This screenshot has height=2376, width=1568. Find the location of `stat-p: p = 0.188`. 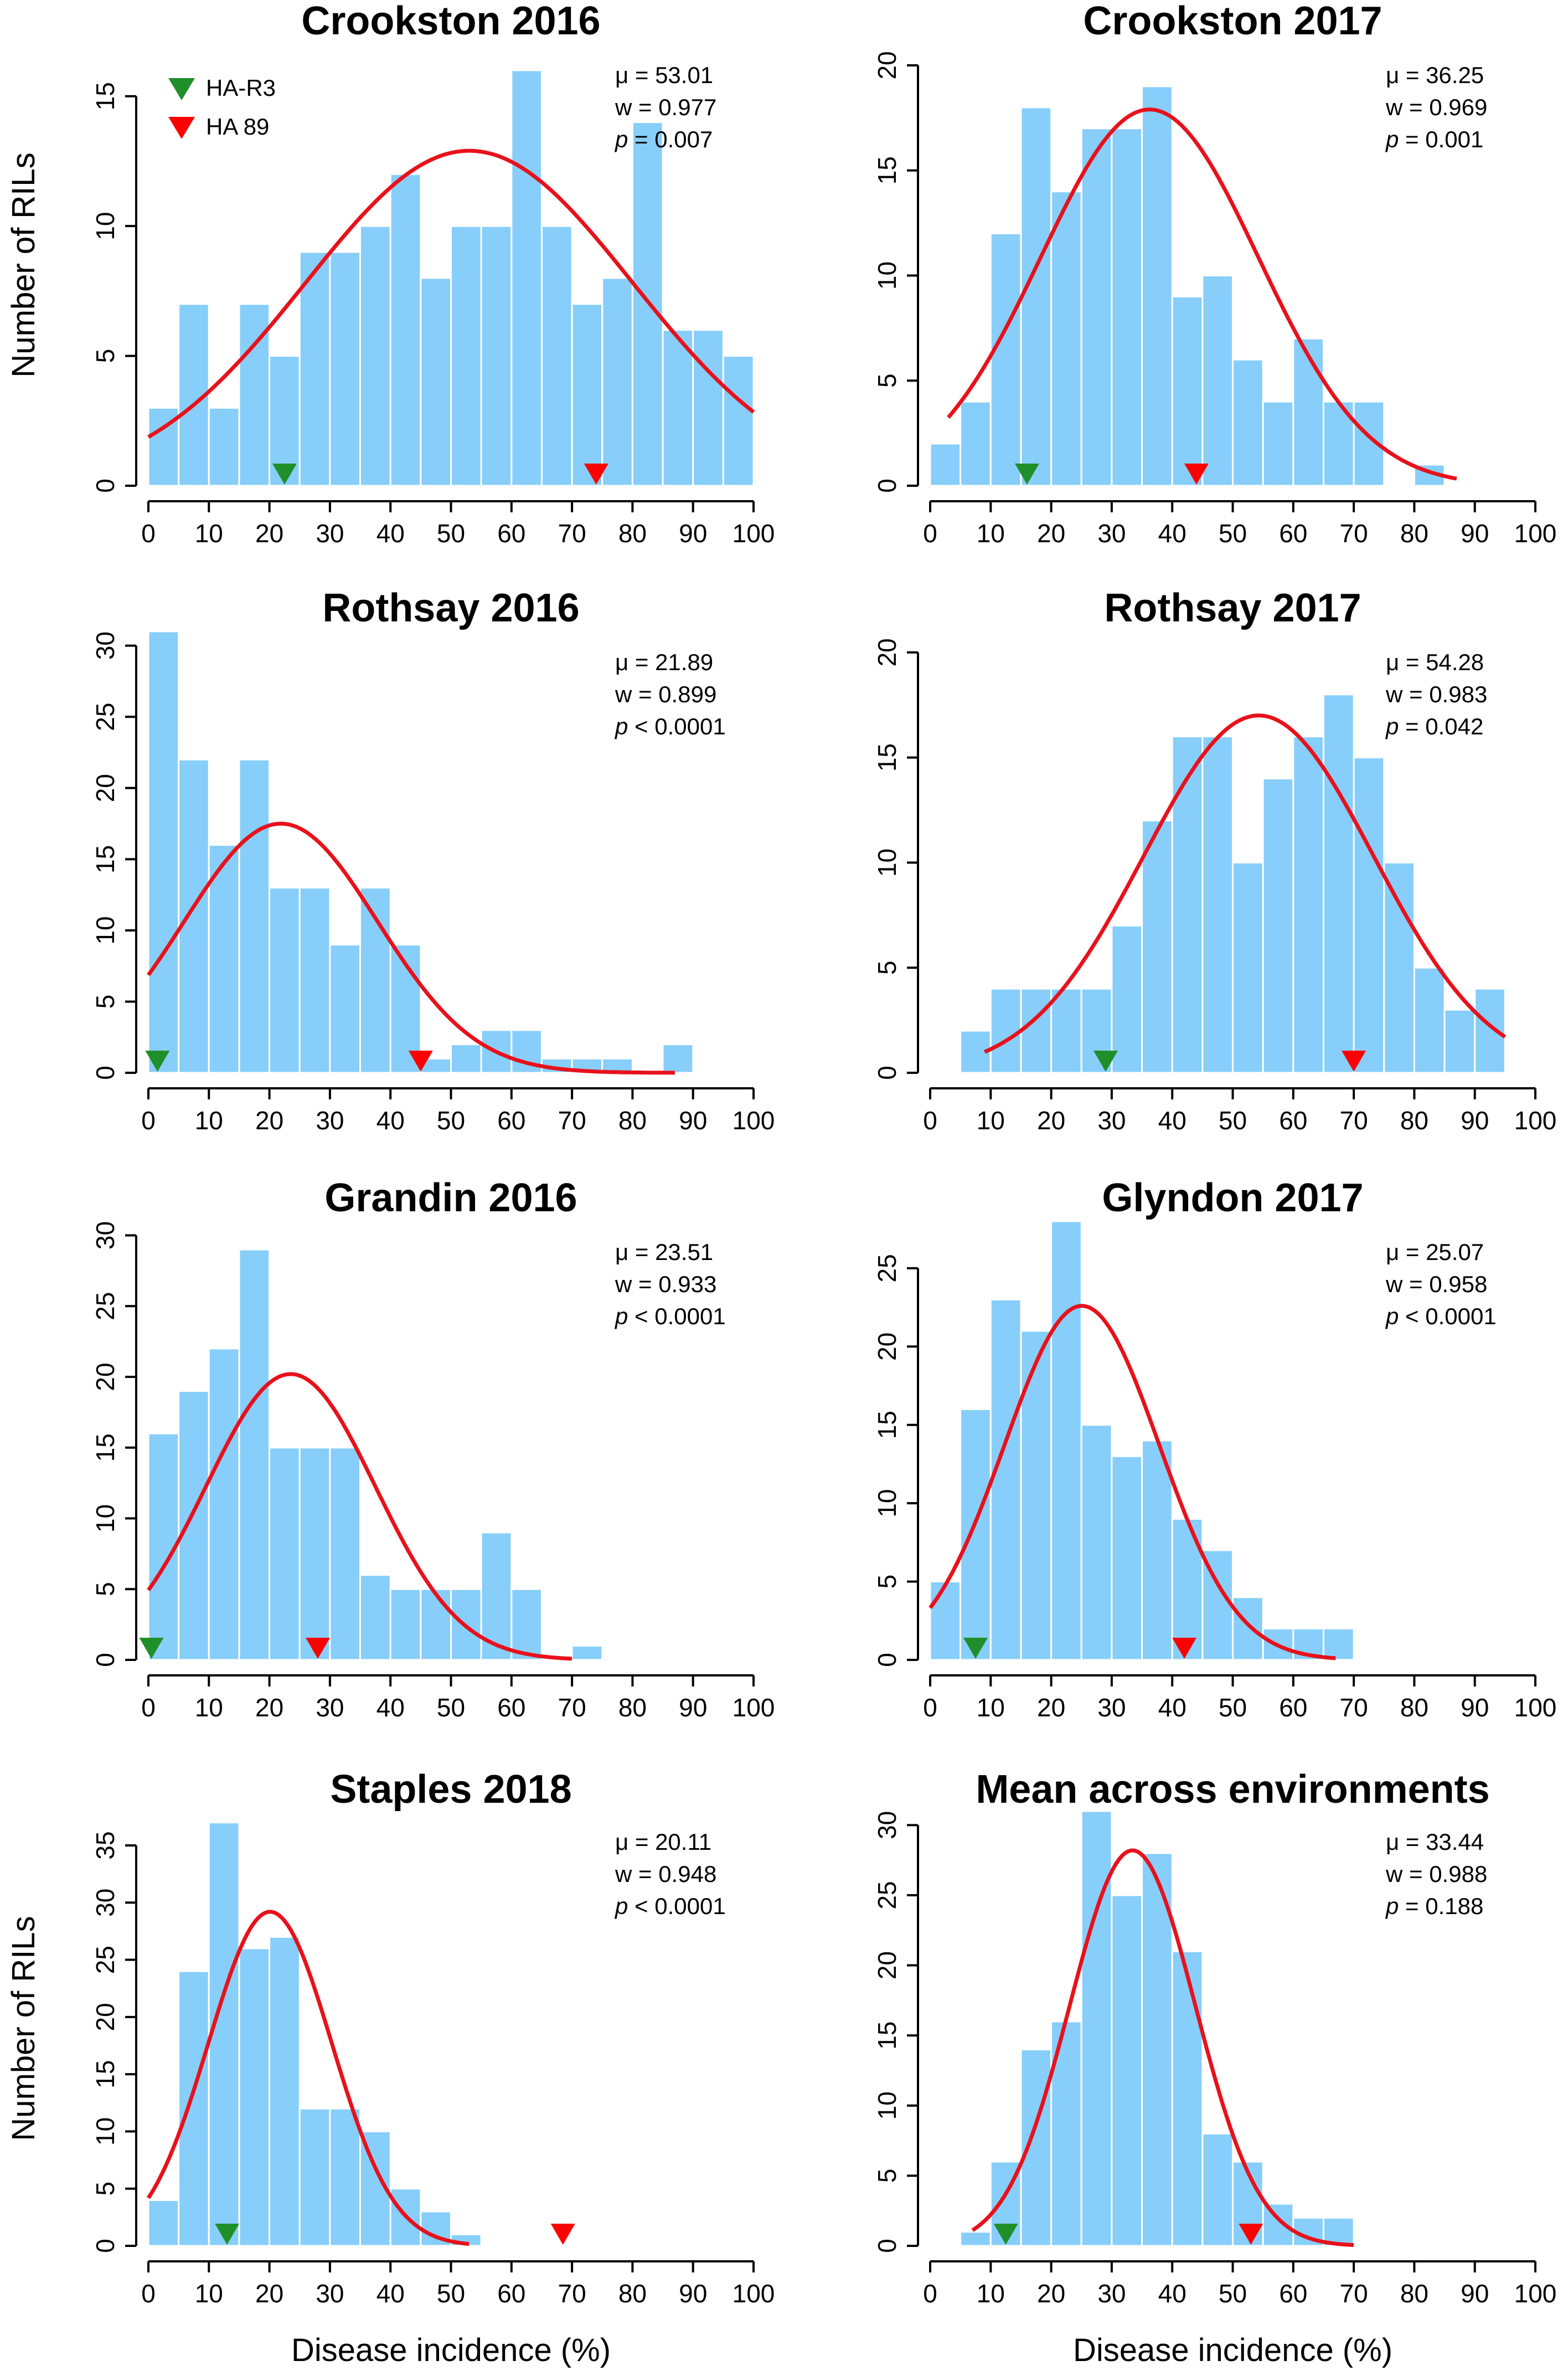

stat-p: p = 0.188 is located at coordinates (1434, 1906).